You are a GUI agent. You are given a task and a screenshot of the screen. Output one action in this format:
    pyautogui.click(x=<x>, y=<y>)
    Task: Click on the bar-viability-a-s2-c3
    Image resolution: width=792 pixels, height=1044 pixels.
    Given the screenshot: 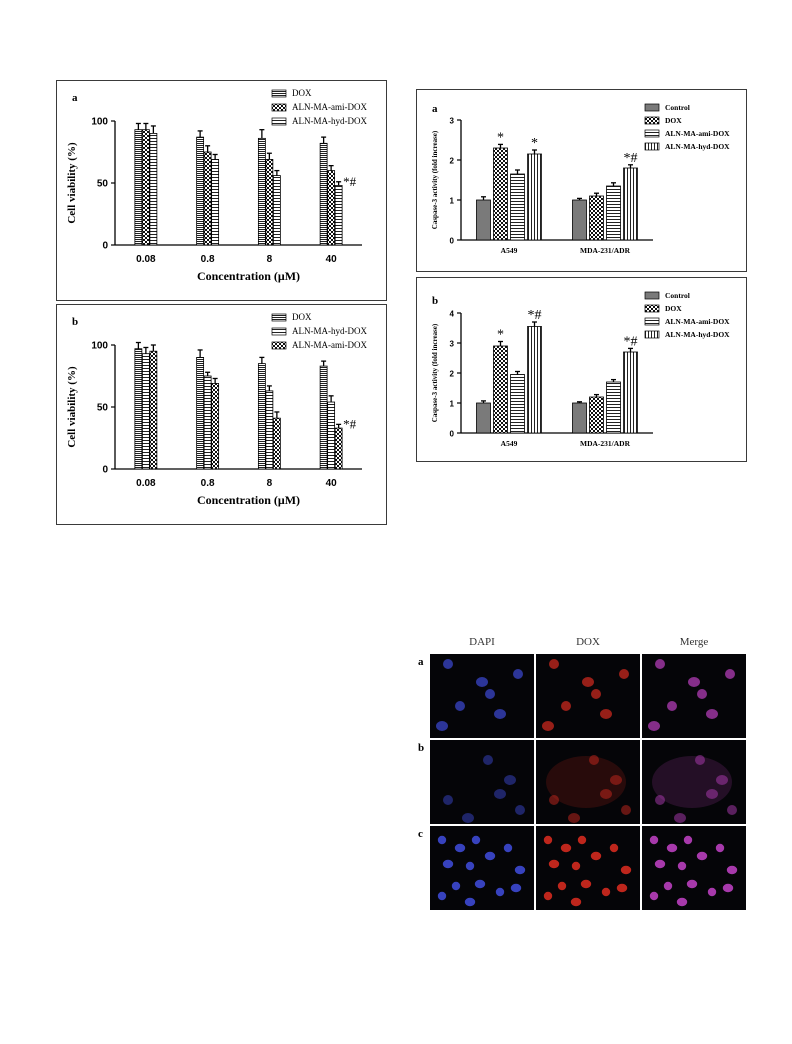 What is the action you would take?
    pyautogui.click(x=338, y=215)
    